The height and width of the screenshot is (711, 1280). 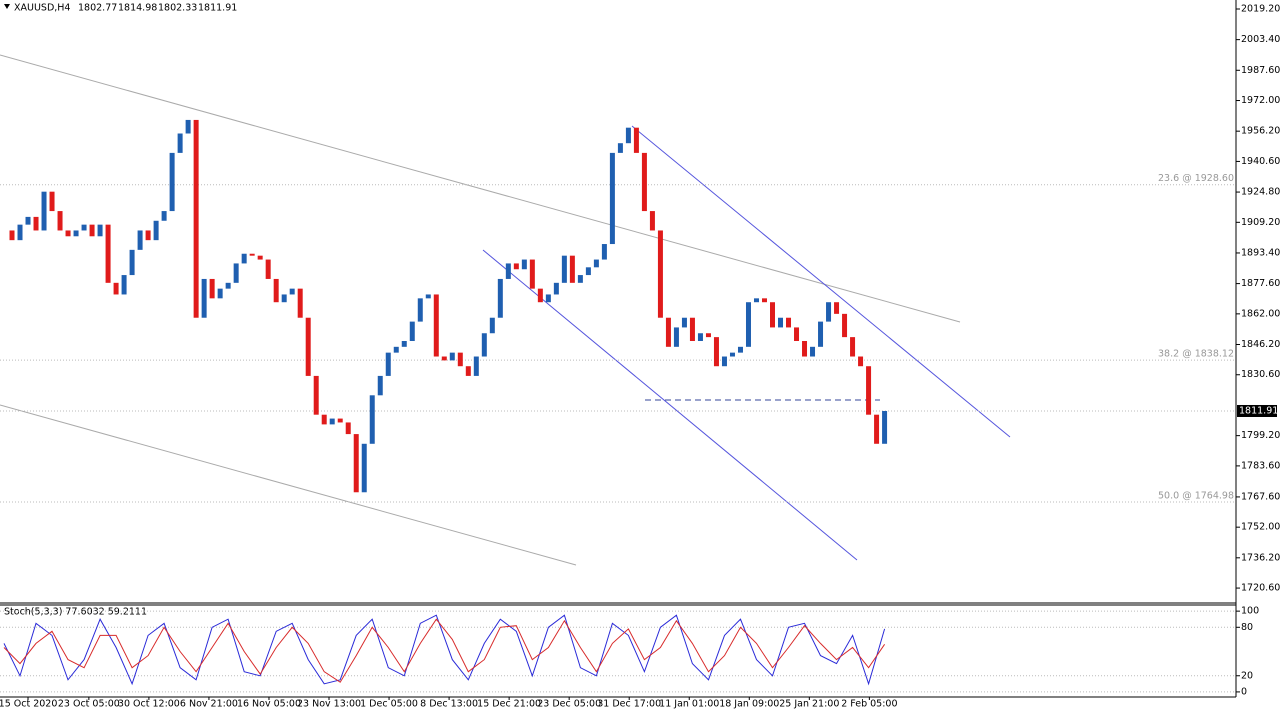 What do you see at coordinates (75, 612) in the screenshot?
I see `stoch-title: Stoch(5,3,3) 77.6032 59.2111` at bounding box center [75, 612].